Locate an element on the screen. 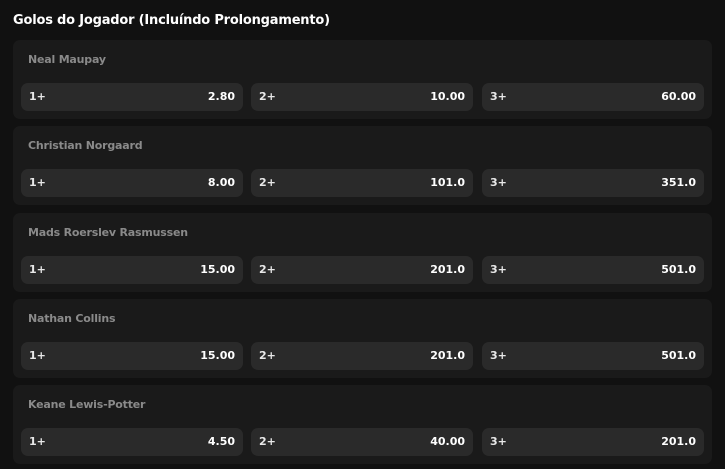  odds-button-3-plus: 3+ 60.00 is located at coordinates (593, 97).